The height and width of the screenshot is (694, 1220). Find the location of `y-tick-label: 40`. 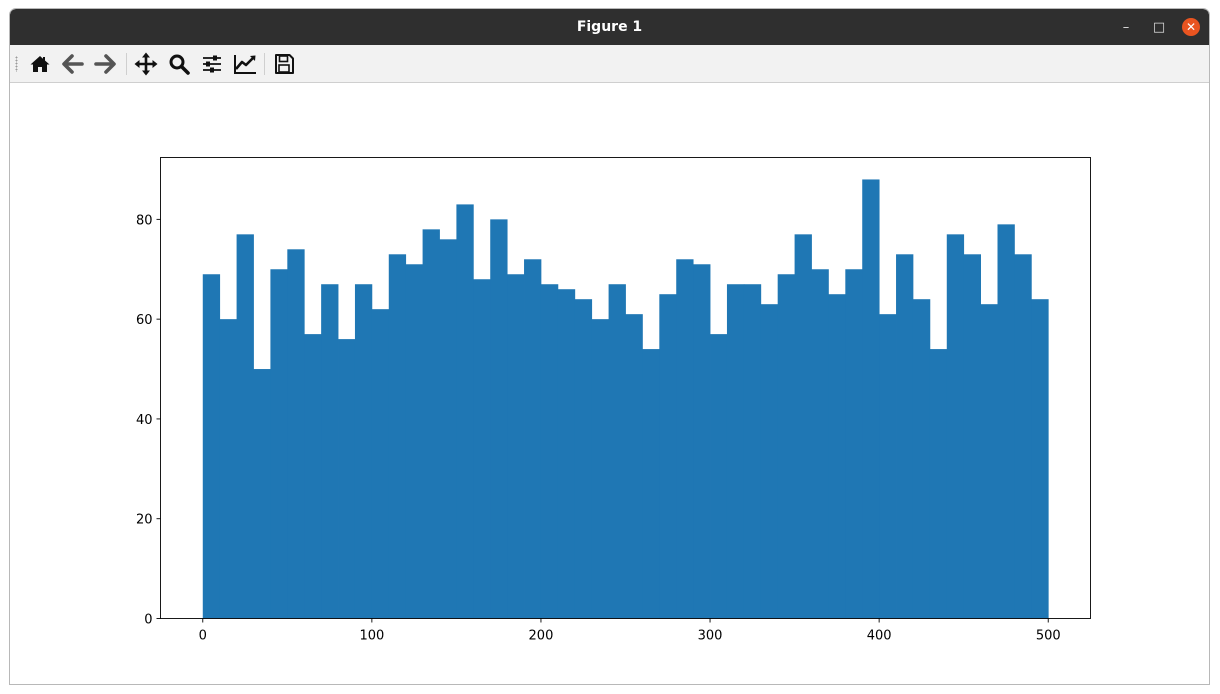

y-tick-label: 40 is located at coordinates (144, 420).